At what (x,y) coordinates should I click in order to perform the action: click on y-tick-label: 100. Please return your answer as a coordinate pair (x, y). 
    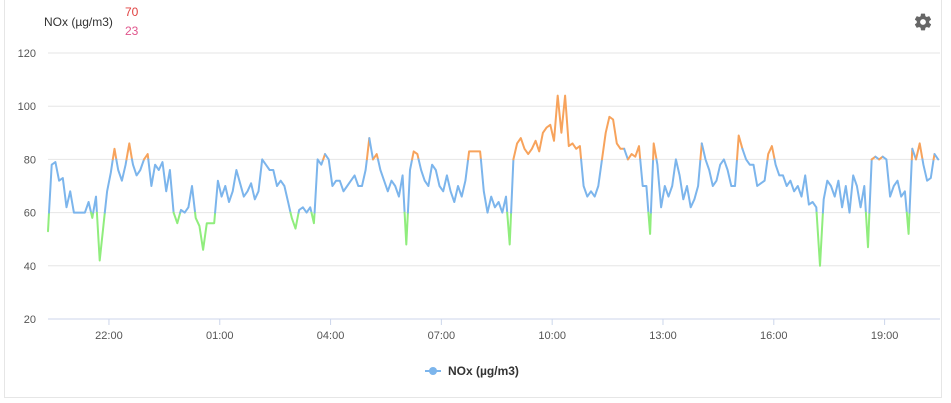
    Looking at the image, I should click on (27, 107).